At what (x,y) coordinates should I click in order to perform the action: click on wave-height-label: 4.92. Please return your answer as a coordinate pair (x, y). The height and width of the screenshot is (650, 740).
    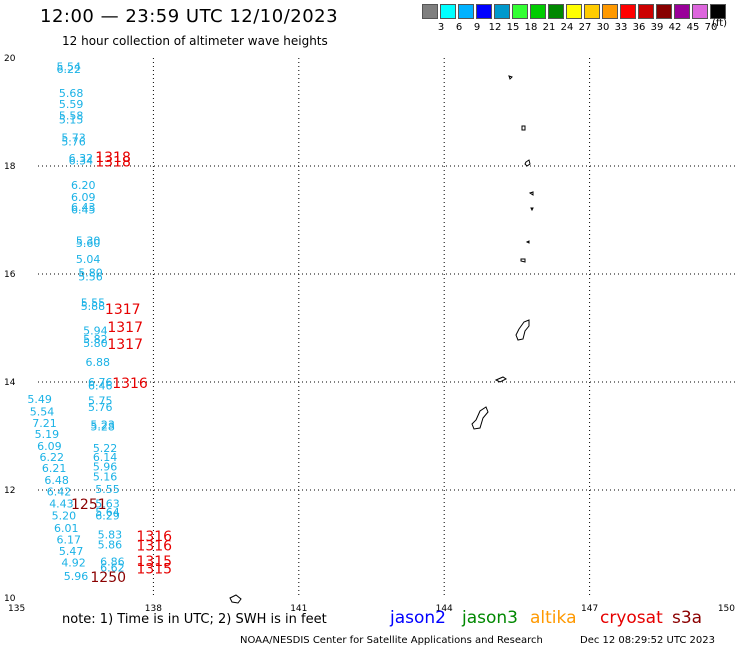
    Looking at the image, I should click on (73, 563).